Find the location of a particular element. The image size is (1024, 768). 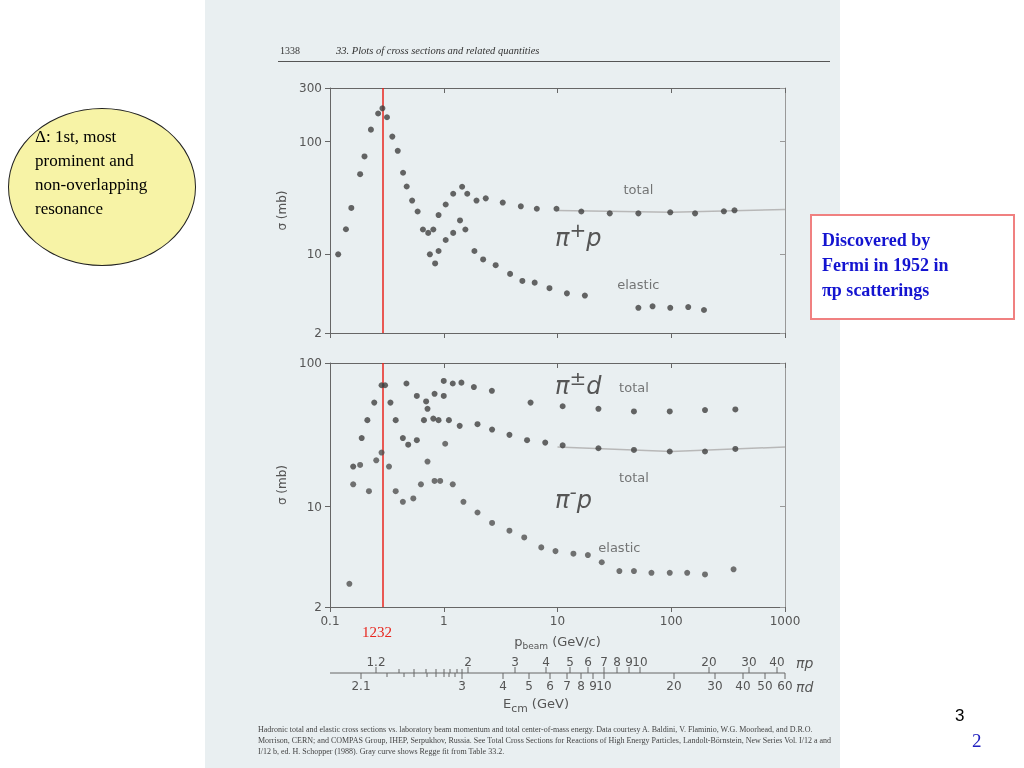

chart-title: 33. Plots of cross sections and related quantities is located at coordinates (438, 50).